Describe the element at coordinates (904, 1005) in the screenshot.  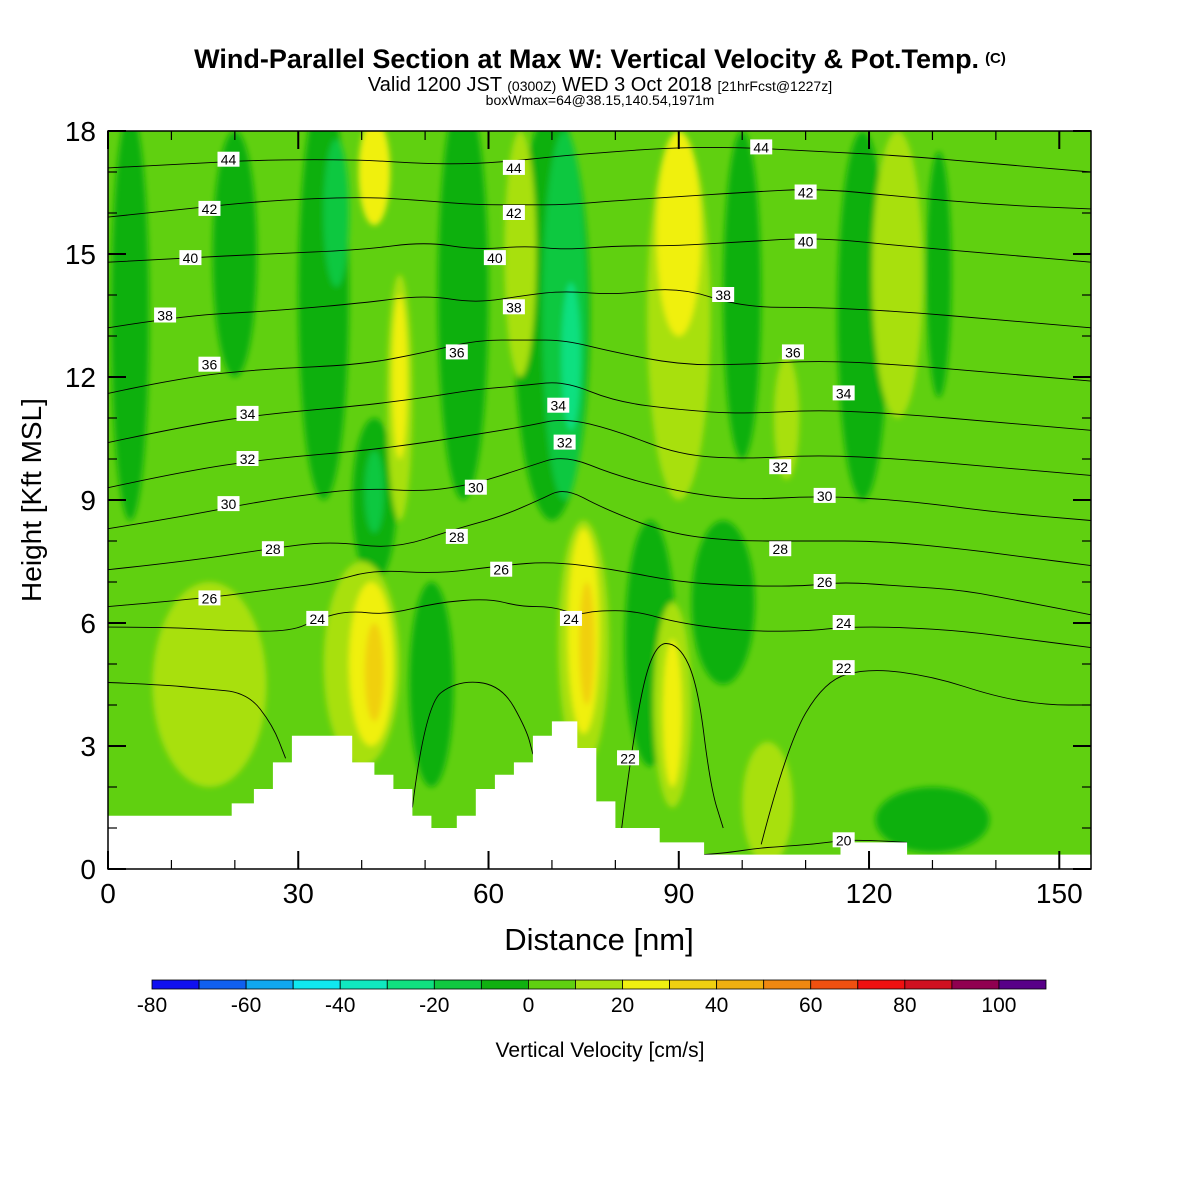
I see `colorbar-tick-label: 80` at that location.